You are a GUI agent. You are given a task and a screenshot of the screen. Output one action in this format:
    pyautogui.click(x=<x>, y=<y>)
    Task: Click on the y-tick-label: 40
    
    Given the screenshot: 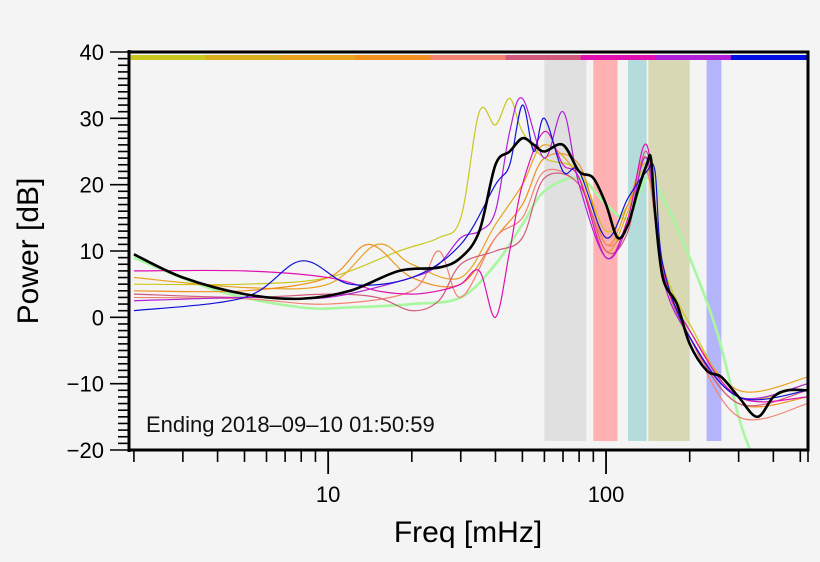 What is the action you would take?
    pyautogui.click(x=92, y=52)
    